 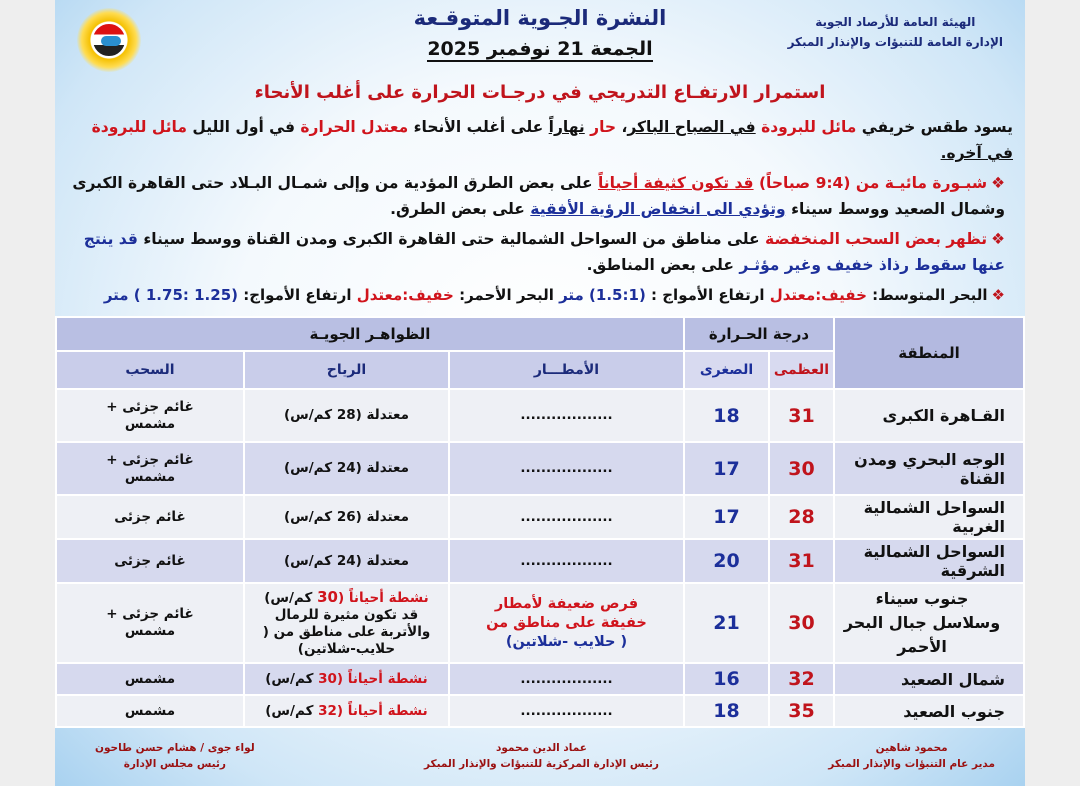 I want to click on wind-cell: نشطة أحياناً (30 كم/س), so click(x=346, y=679).